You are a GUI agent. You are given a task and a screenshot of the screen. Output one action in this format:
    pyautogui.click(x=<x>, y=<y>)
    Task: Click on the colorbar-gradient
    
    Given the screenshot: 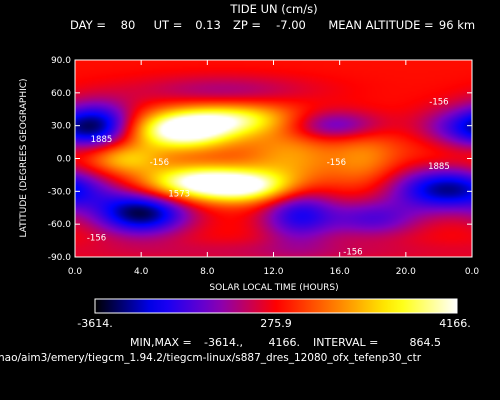 What is the action you would take?
    pyautogui.click(x=276, y=306)
    